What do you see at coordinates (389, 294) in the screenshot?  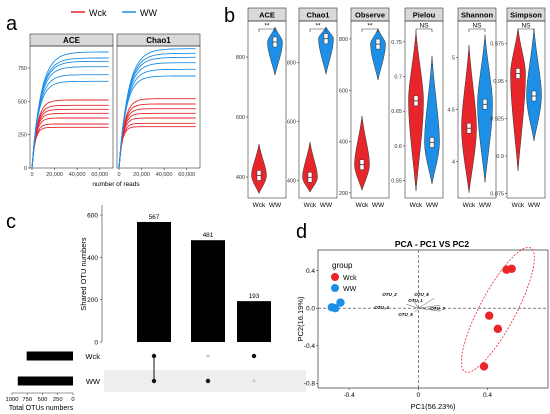 I see `otu-annotation: OTU_2` at bounding box center [389, 294].